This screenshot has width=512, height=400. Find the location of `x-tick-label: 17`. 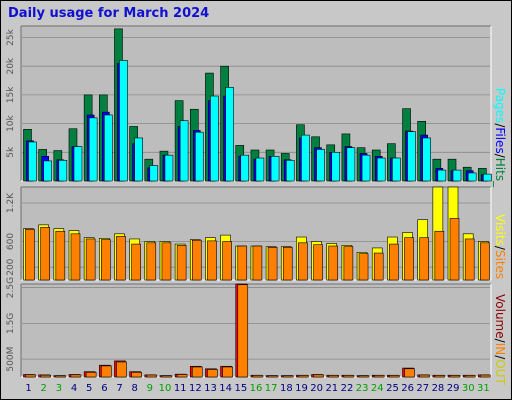

x-tick-label: 17 is located at coordinates (271, 388).